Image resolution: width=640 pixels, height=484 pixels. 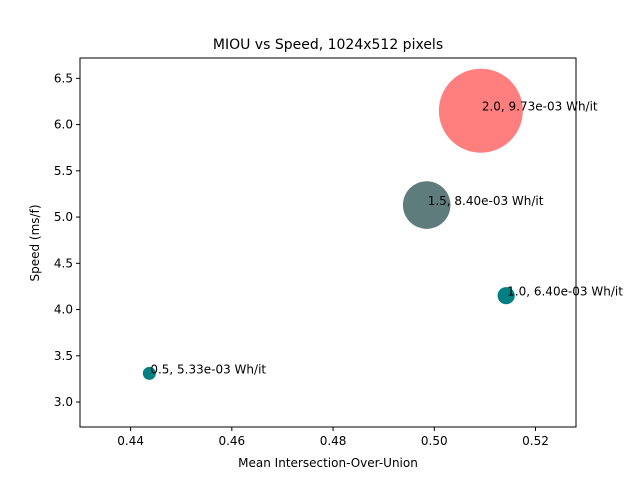 I want to click on x-tick-label-2: 0.48, so click(x=333, y=441).